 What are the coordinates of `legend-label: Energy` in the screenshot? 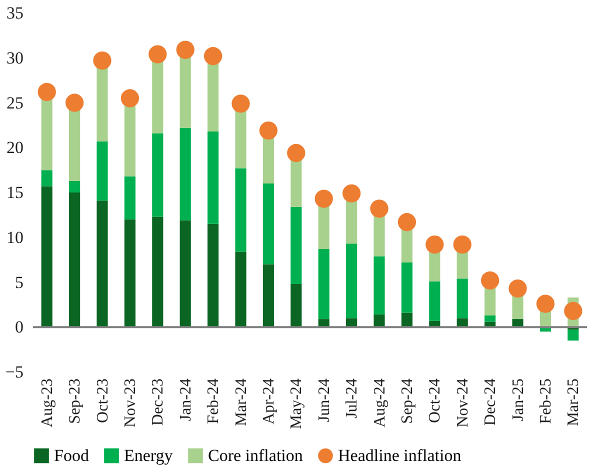 It's located at (149, 455).